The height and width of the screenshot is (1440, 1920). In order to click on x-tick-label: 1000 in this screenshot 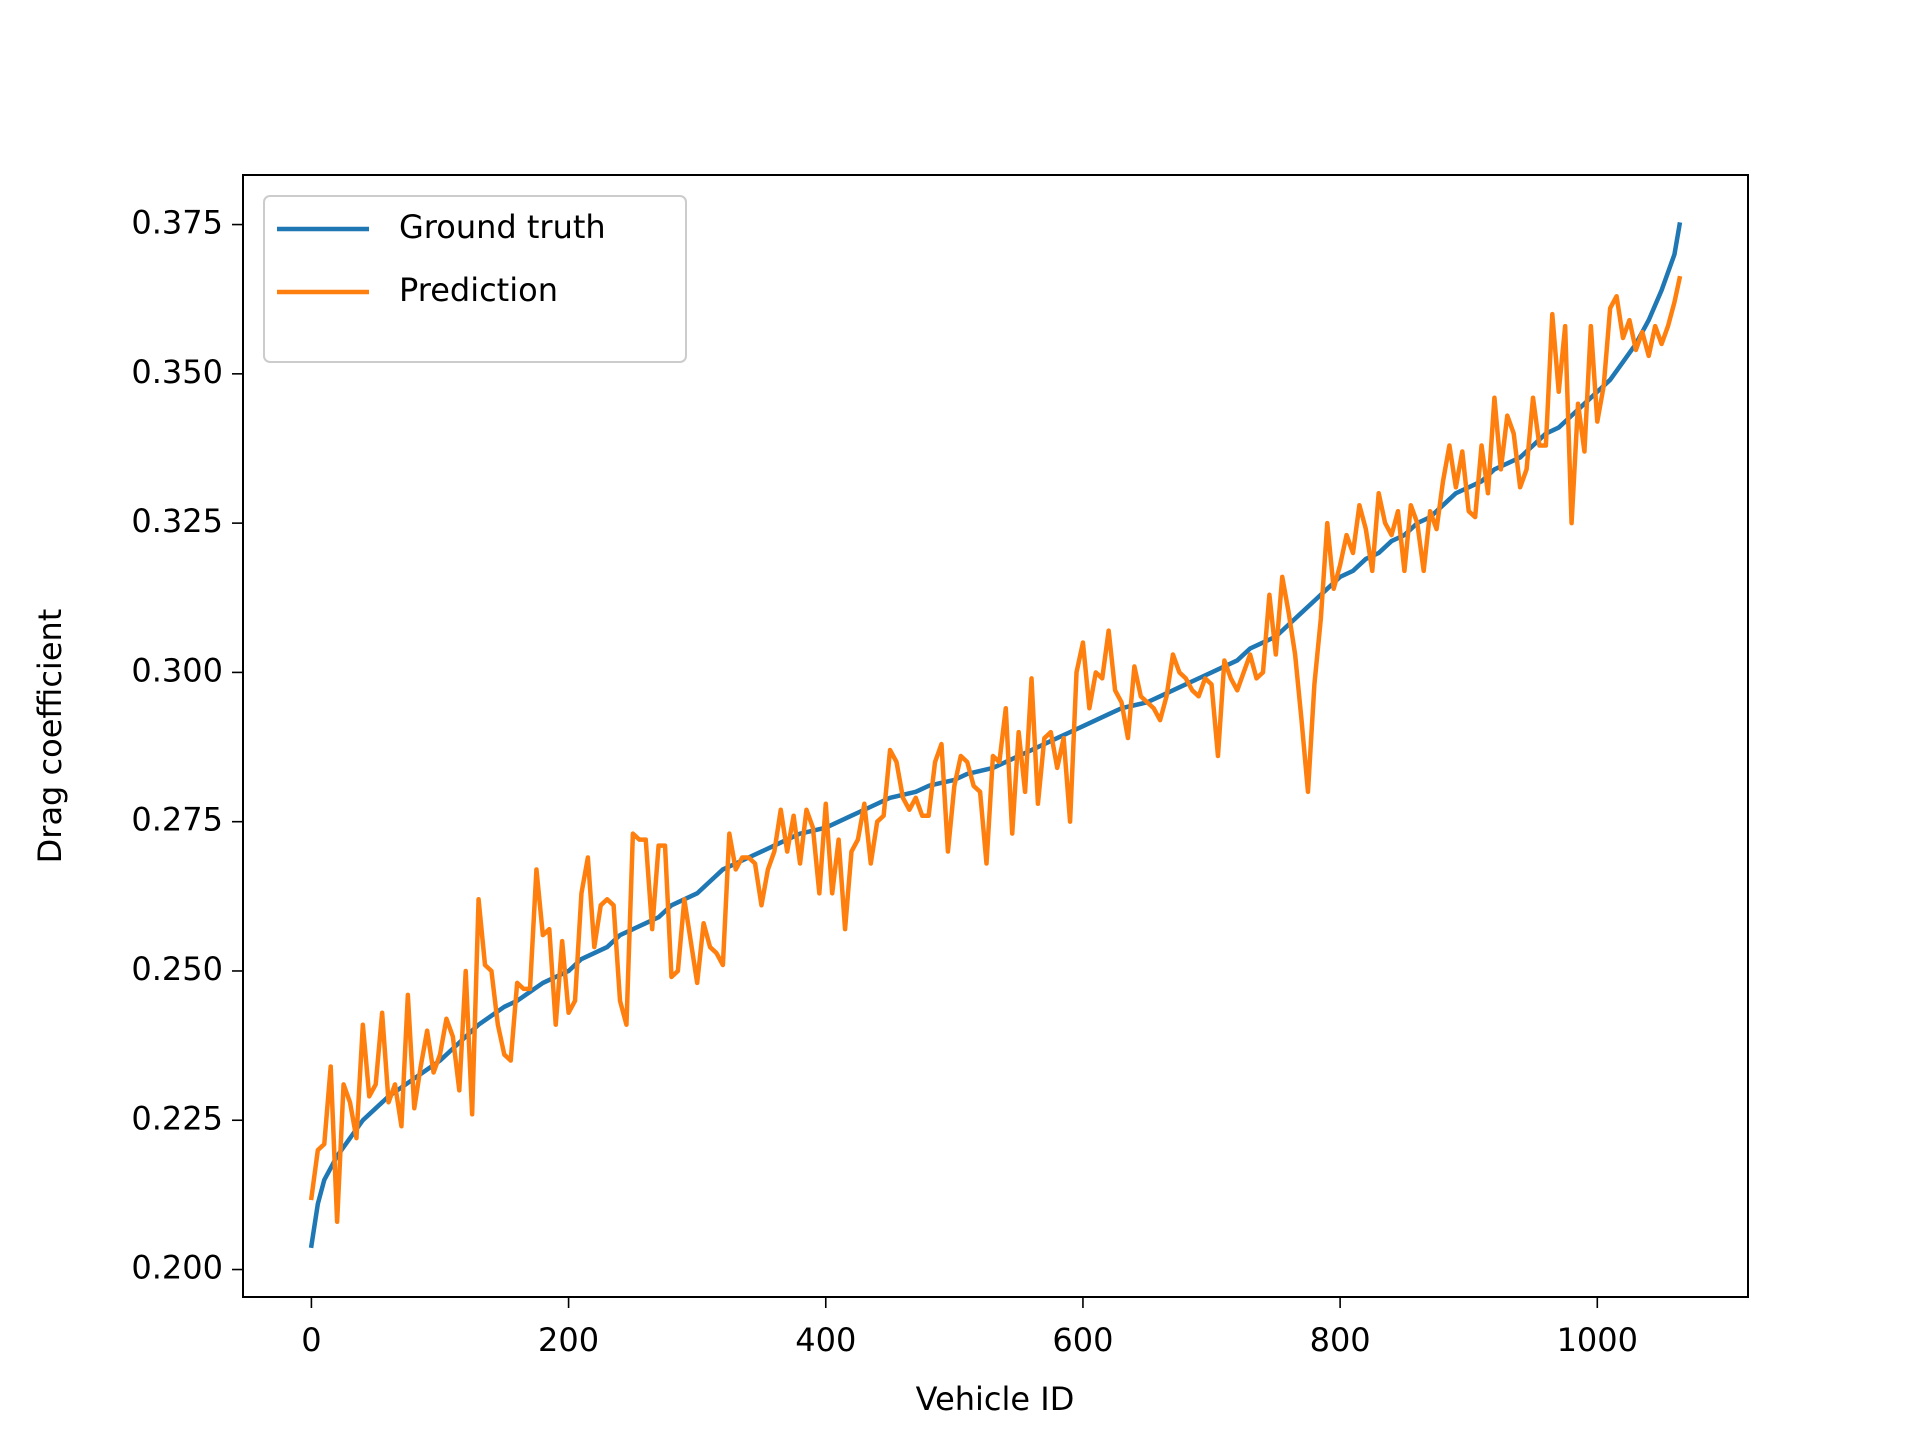, I will do `click(1597, 1340)`.